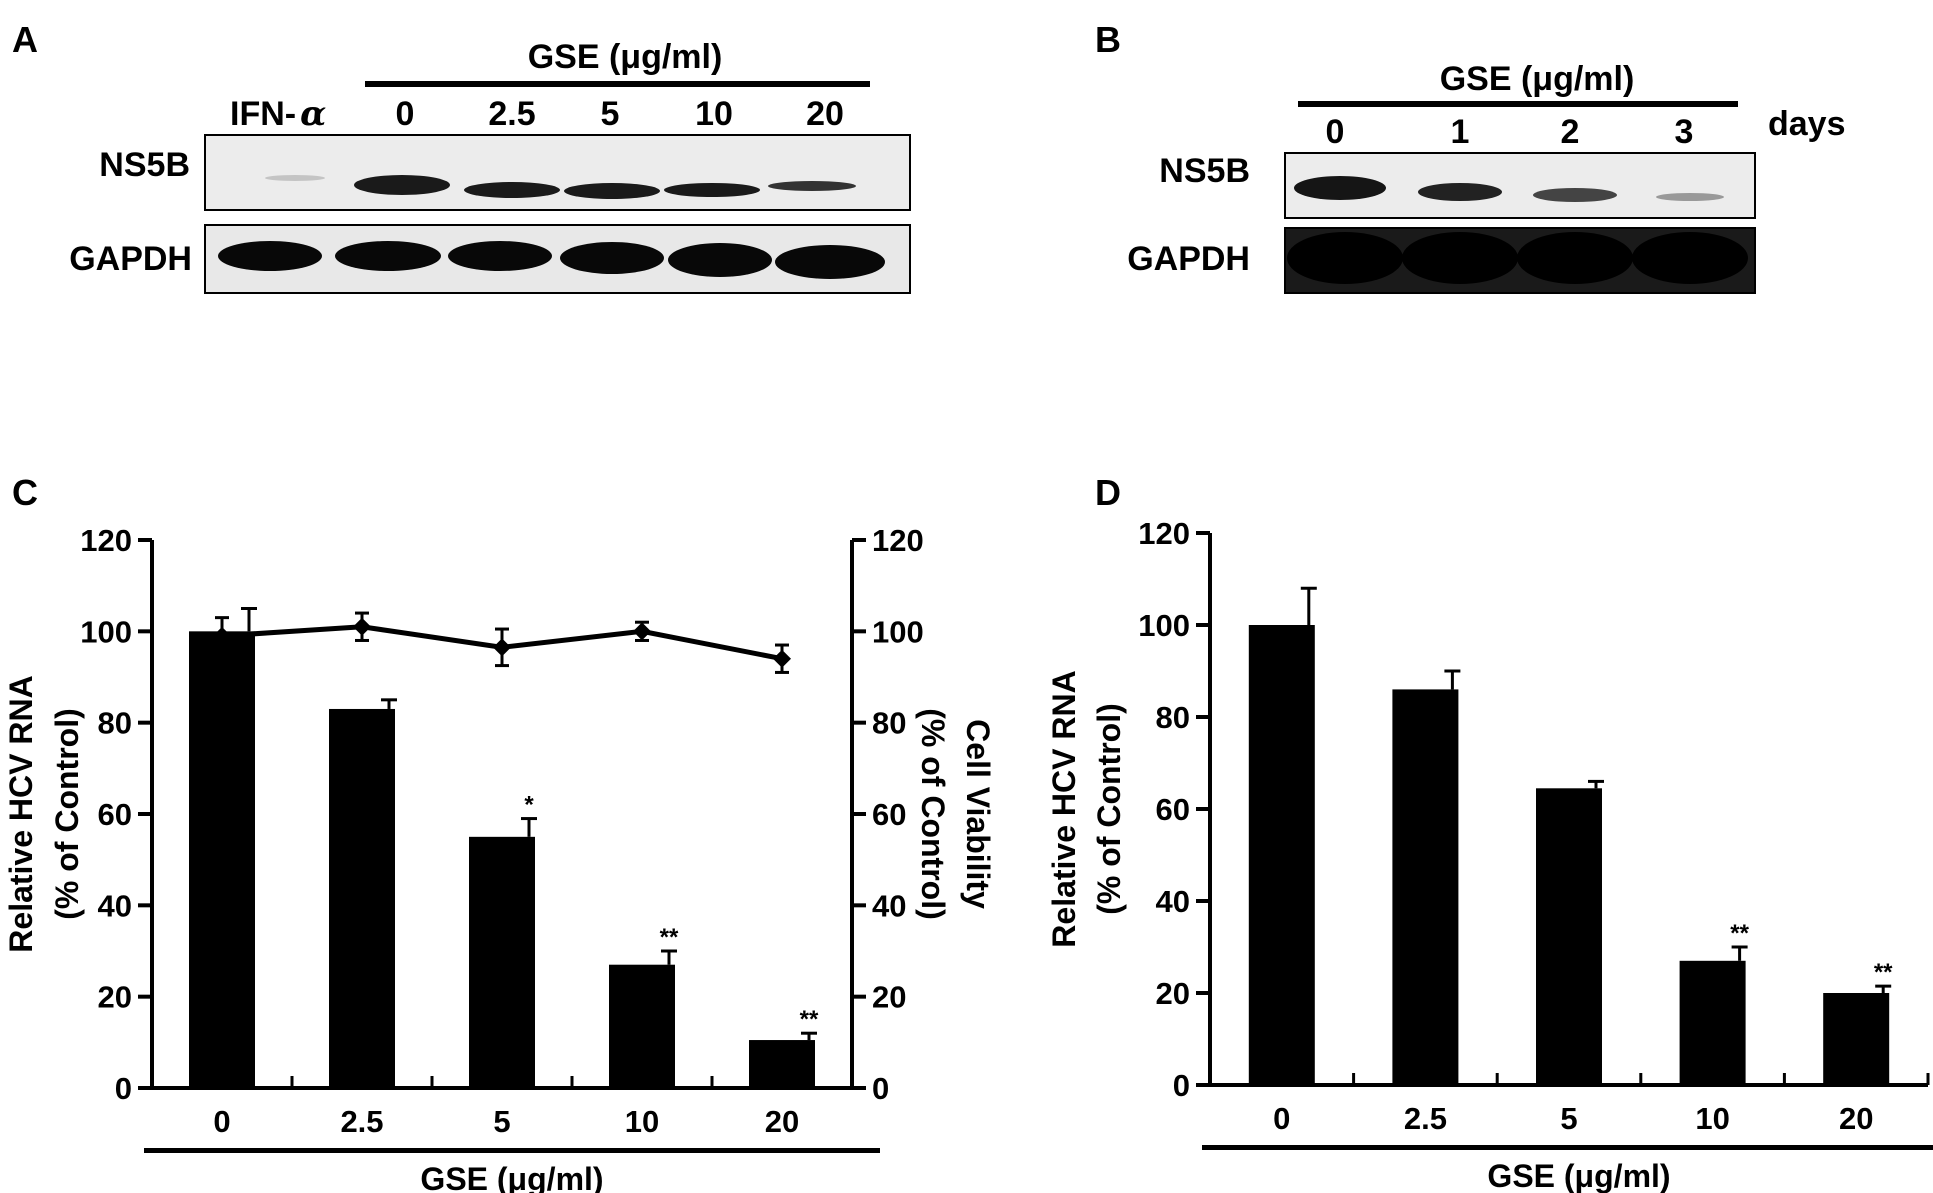 The width and height of the screenshot is (1933, 1193). Describe the element at coordinates (511, 114) in the screenshot. I see `panel-a-lane-label: 2.5` at that location.